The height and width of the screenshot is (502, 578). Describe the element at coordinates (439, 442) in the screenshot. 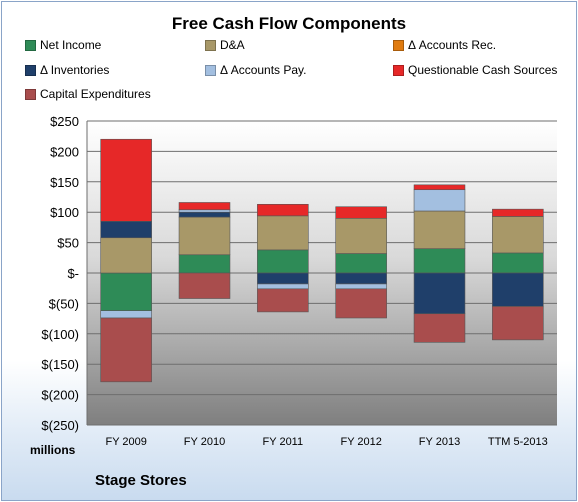

I see `x-tick-label: FY 2013` at that location.